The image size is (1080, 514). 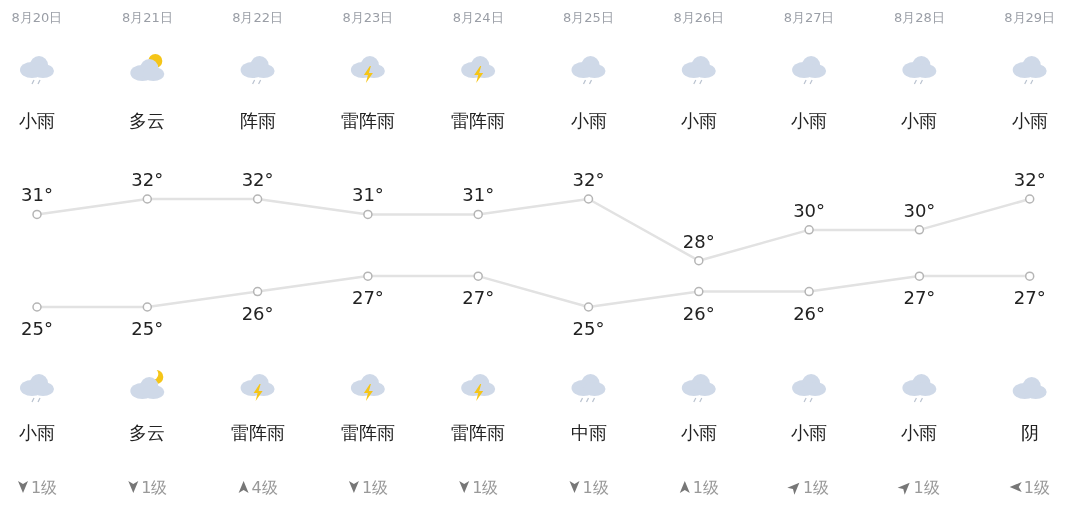 What do you see at coordinates (1029, 432) in the screenshot?
I see `text: 阴` at bounding box center [1029, 432].